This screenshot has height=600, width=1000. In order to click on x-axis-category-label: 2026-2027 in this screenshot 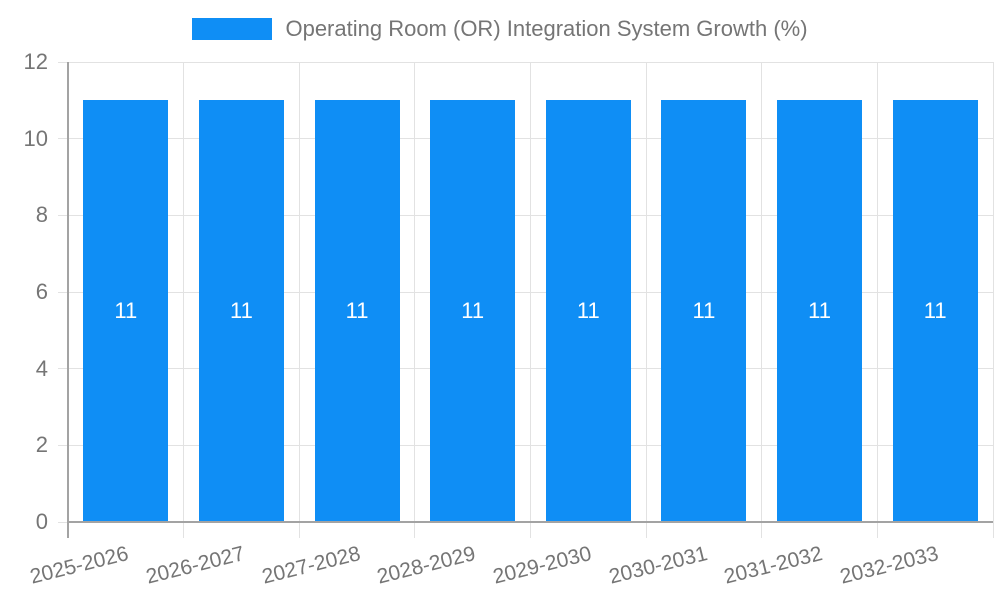, I will do `click(195, 565)`.